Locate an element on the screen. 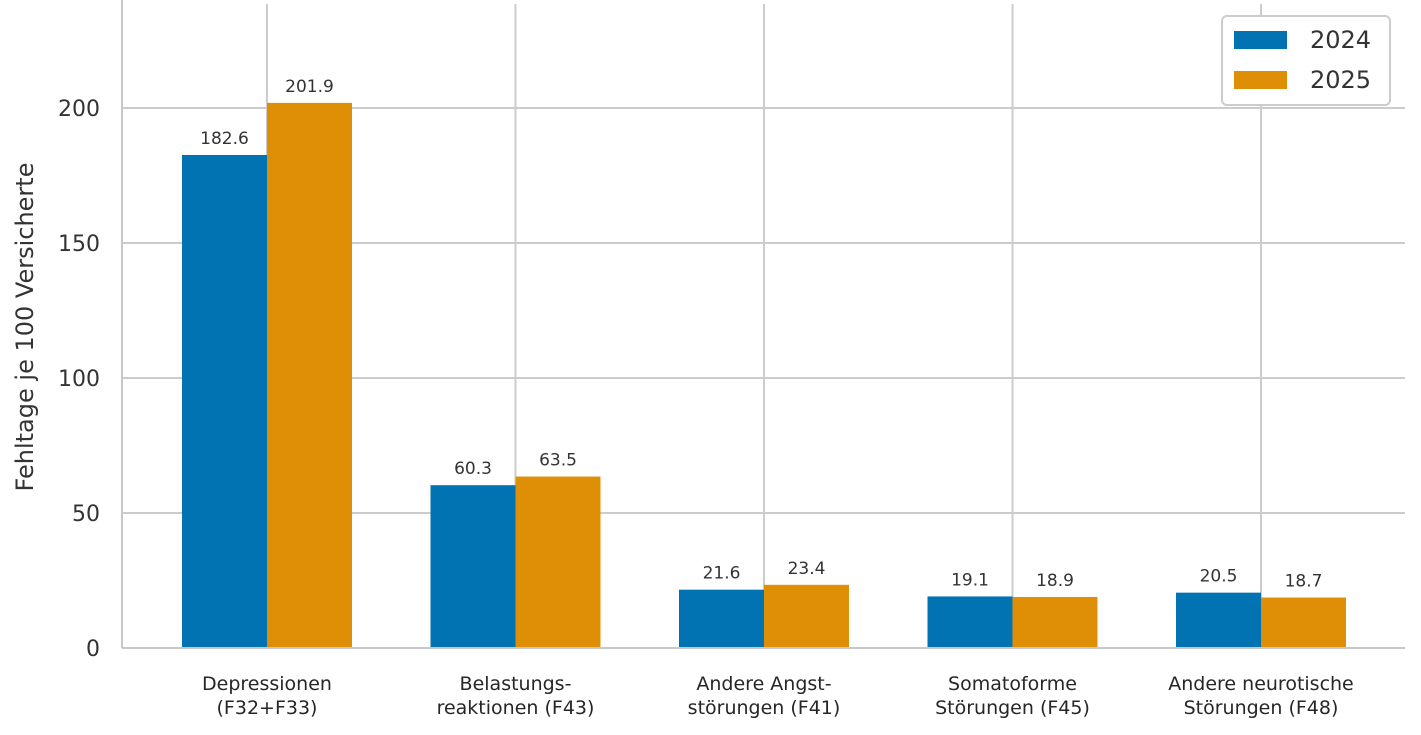 The image size is (1421, 735). x-tick-label: Belastungs-reaktionen (F43) is located at coordinates (516, 696).